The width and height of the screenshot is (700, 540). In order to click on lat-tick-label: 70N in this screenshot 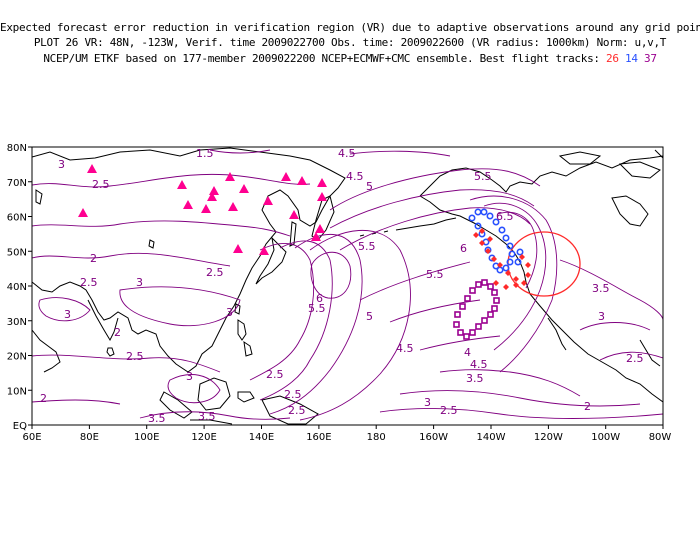, I will do `click(17, 183)`.